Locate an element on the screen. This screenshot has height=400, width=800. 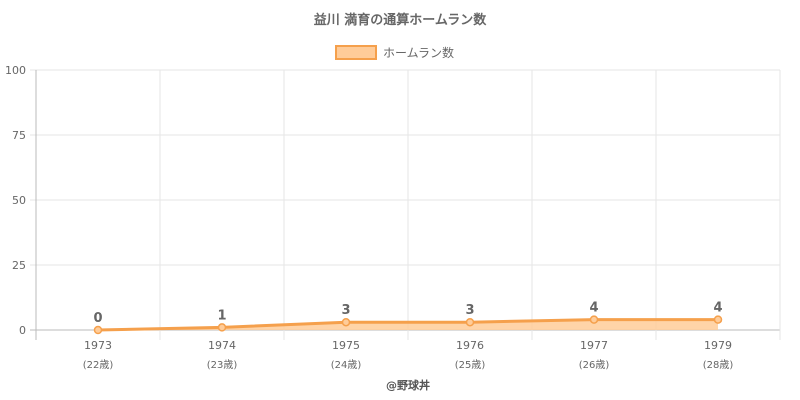
y-axis: 0 25 50 75 100 is located at coordinates (15, 200).